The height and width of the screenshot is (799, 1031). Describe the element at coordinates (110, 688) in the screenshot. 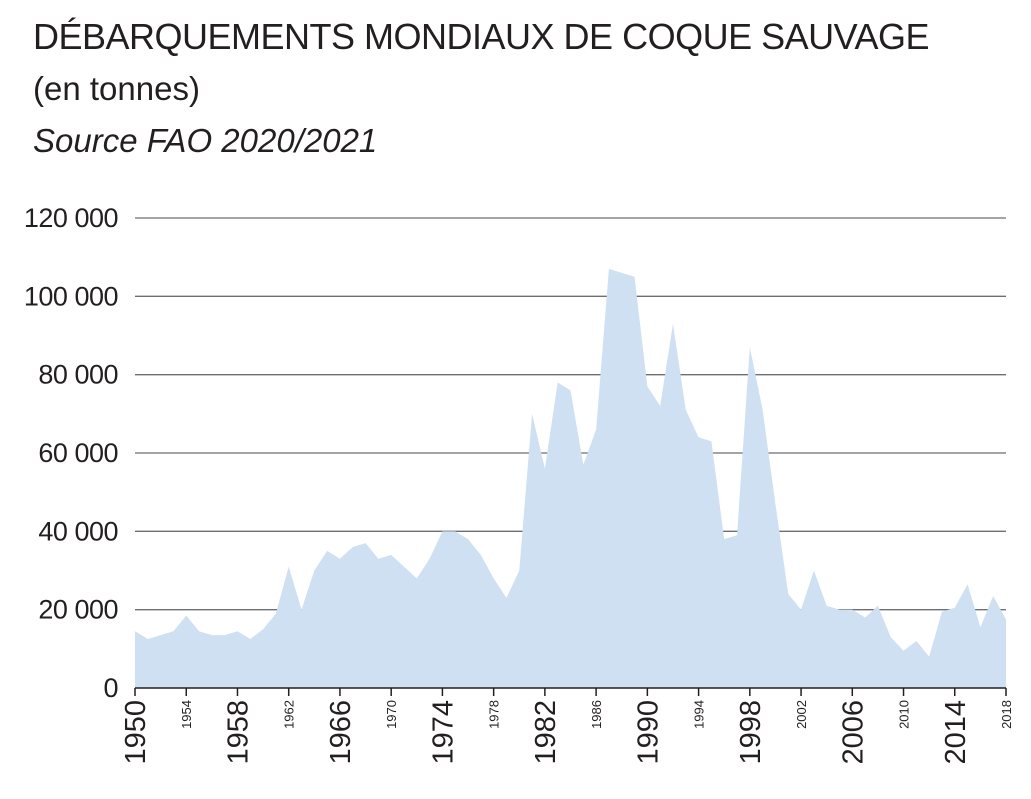

I see `y-tick-label: 0` at that location.